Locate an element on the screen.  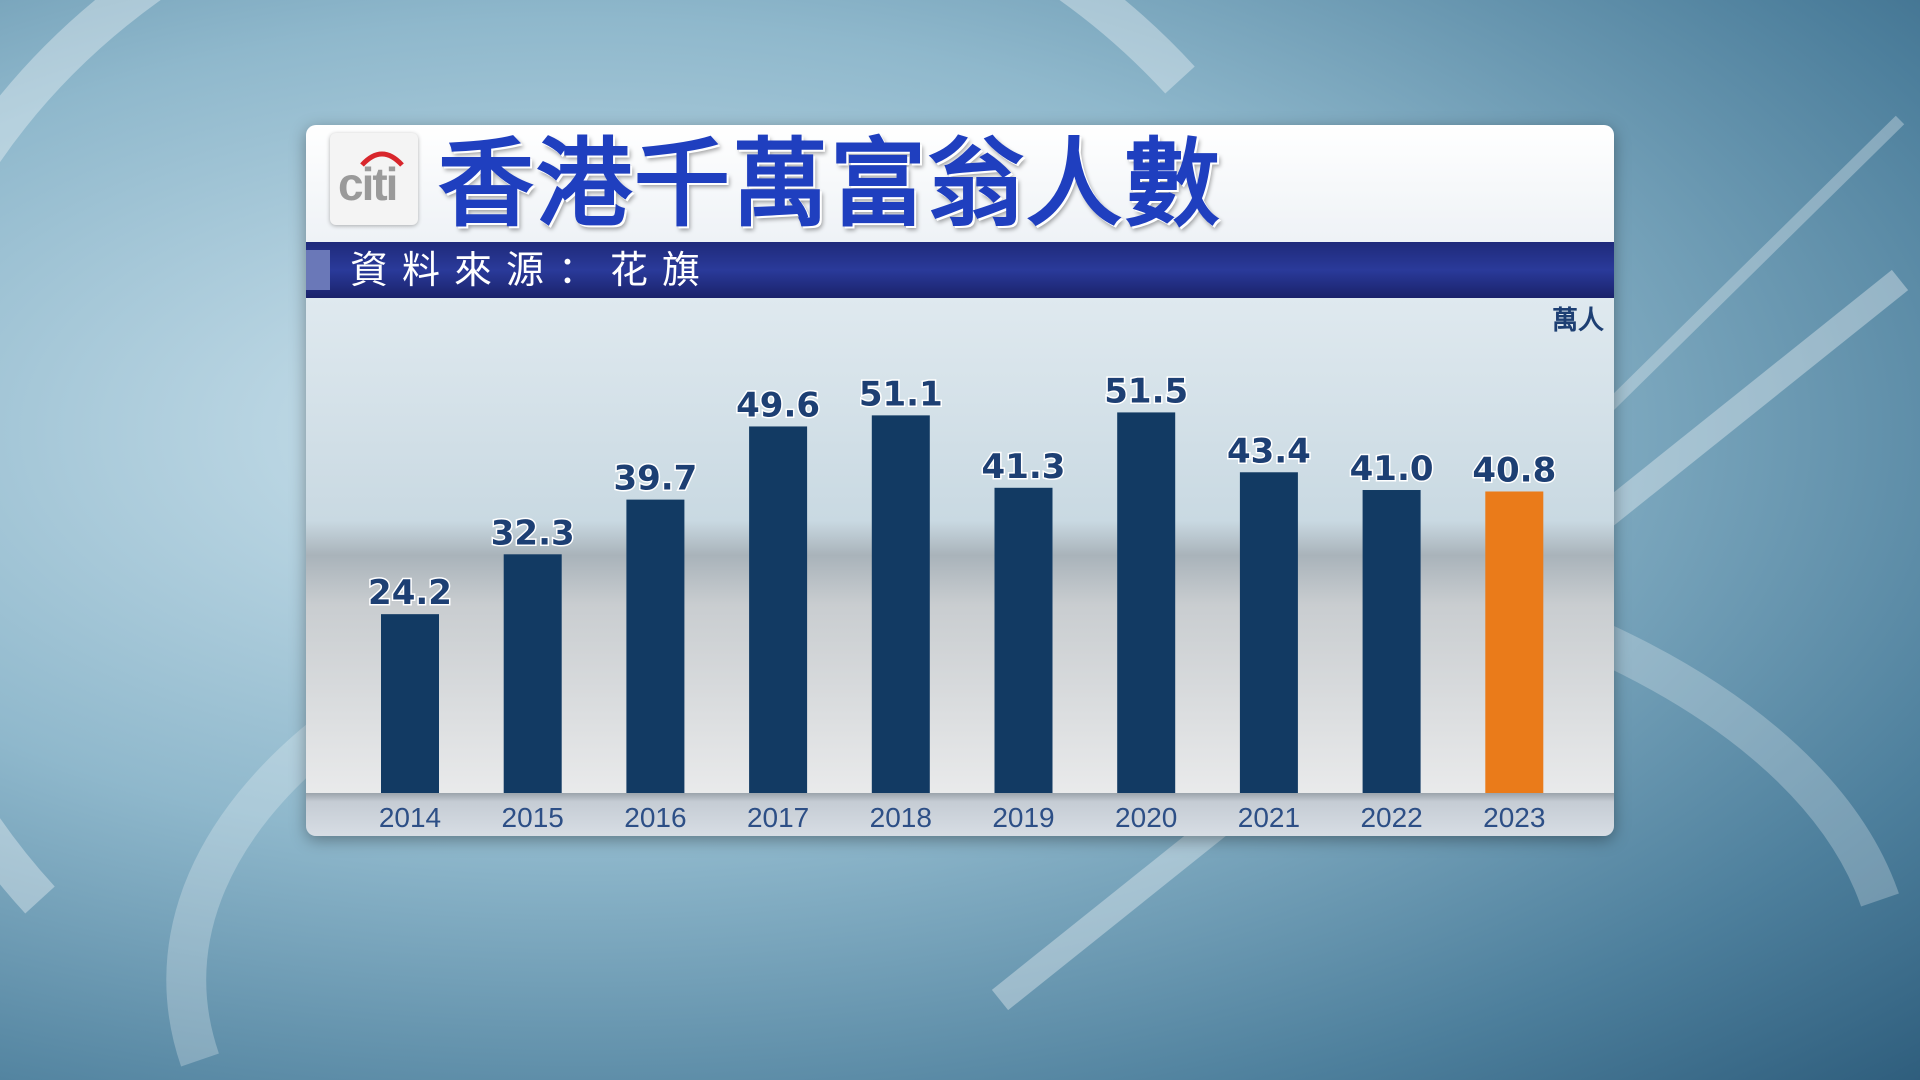
x-tick-label: 2015 is located at coordinates (533, 817).